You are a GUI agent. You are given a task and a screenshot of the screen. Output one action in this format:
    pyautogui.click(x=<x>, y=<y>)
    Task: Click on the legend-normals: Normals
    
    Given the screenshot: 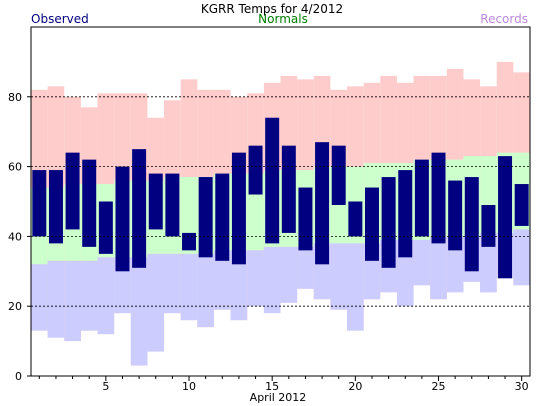 What is the action you would take?
    pyautogui.click(x=283, y=19)
    